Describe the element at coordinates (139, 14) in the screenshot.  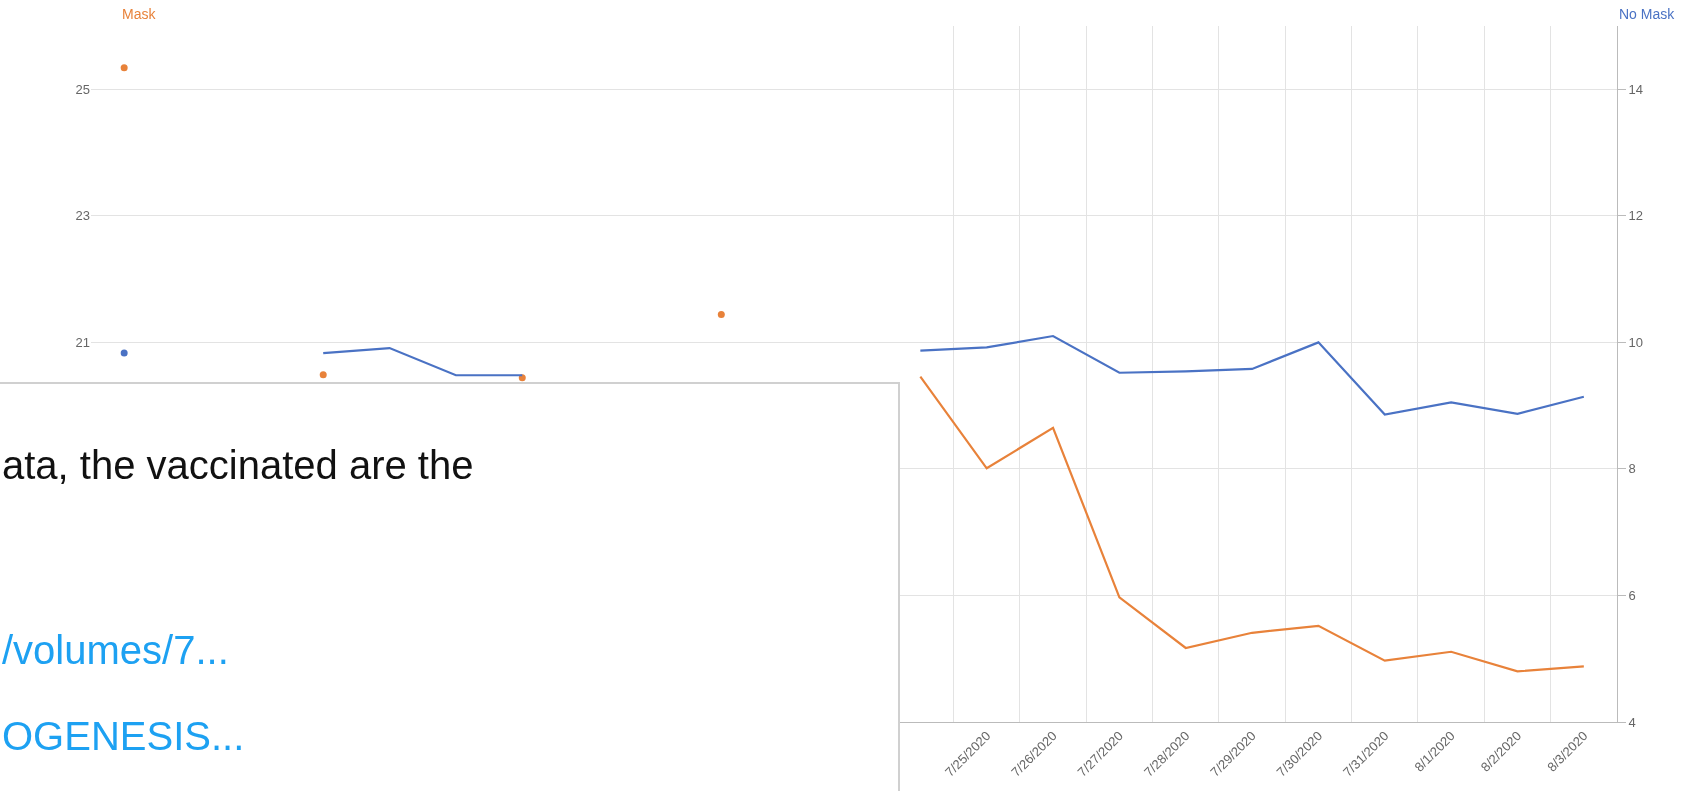
I see `y-axis-title: Mask` at that location.